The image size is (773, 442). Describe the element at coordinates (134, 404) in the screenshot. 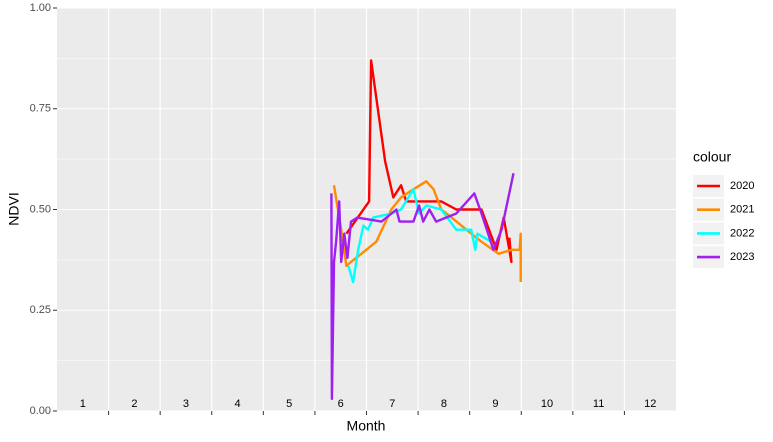

I see `x-tick-label: 2` at that location.